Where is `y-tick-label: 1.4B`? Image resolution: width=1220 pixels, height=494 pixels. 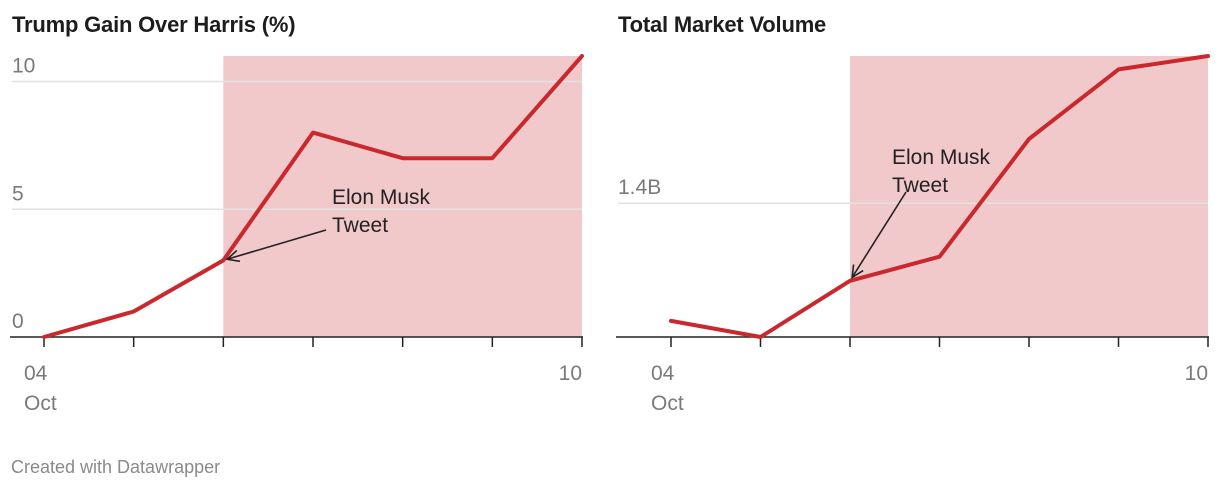 y-tick-label: 1.4B is located at coordinates (639, 187).